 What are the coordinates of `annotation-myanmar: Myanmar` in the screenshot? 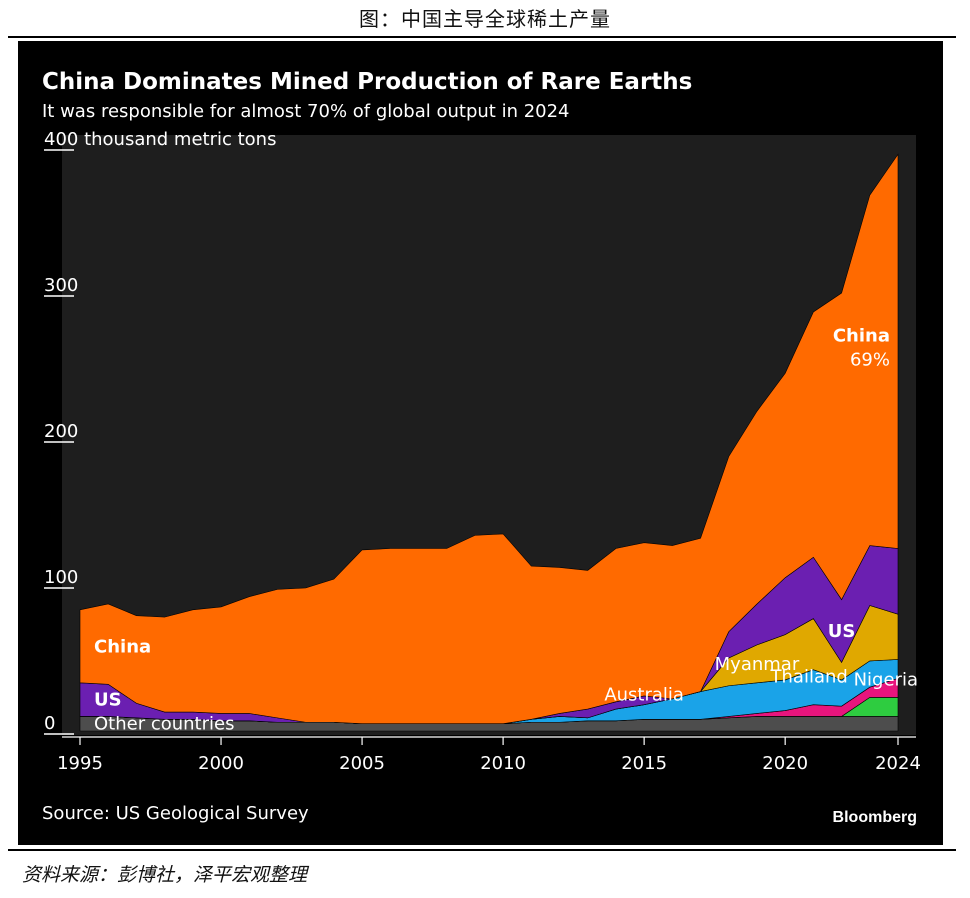 It's located at (757, 664).